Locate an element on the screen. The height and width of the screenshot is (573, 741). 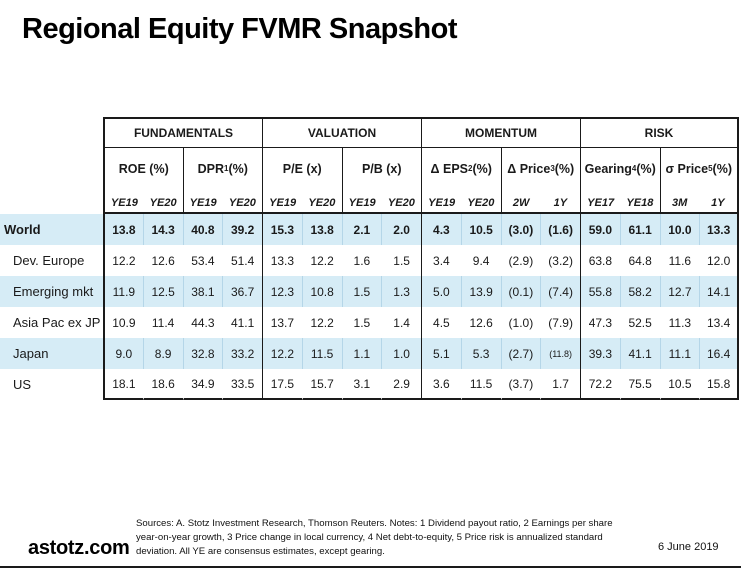
data-cell: 32.8 is located at coordinates (202, 353).